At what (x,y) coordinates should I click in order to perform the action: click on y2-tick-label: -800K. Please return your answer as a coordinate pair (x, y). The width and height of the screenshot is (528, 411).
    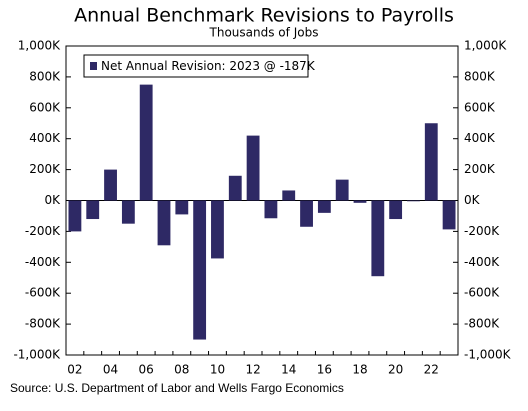
    Looking at the image, I should click on (482, 324).